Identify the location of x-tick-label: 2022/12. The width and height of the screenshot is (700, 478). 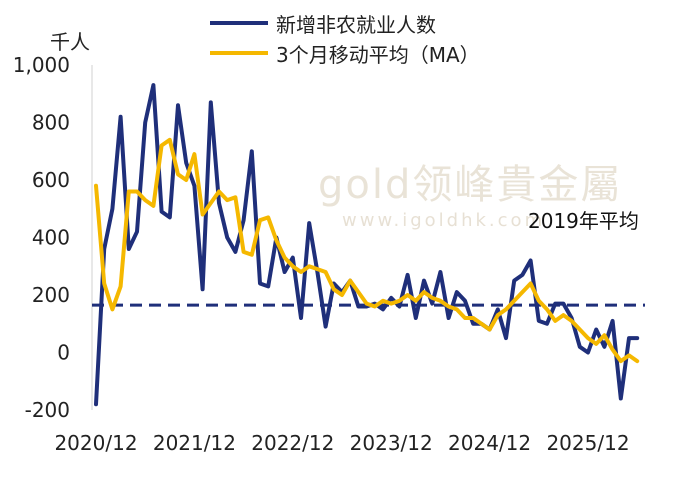
(292, 443).